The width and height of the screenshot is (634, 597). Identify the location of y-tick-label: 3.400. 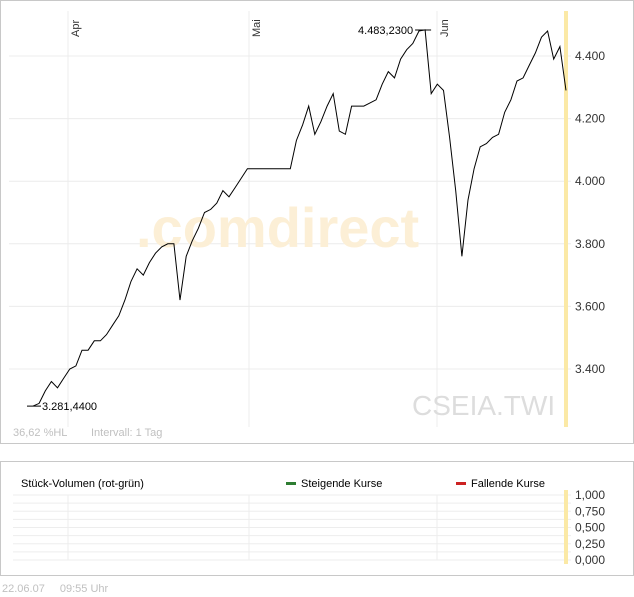
(590, 369).